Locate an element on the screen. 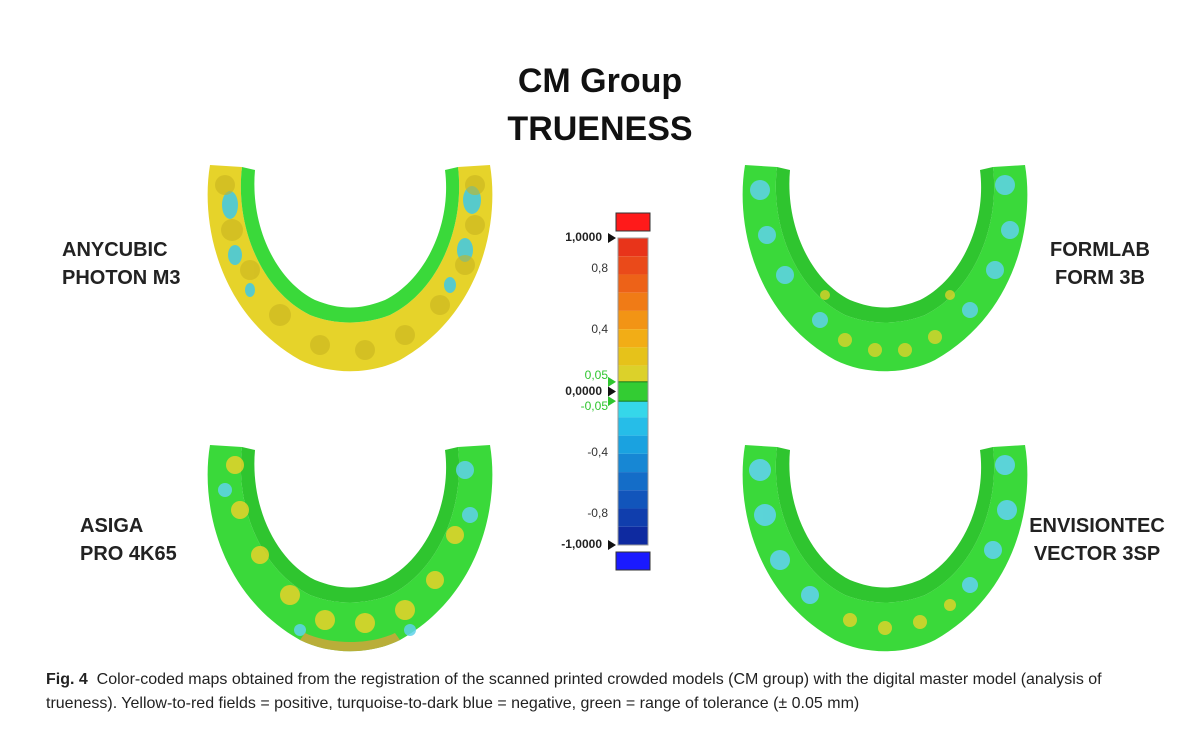  label-asiga-line2: PRO 4K65 is located at coordinates (128, 554).